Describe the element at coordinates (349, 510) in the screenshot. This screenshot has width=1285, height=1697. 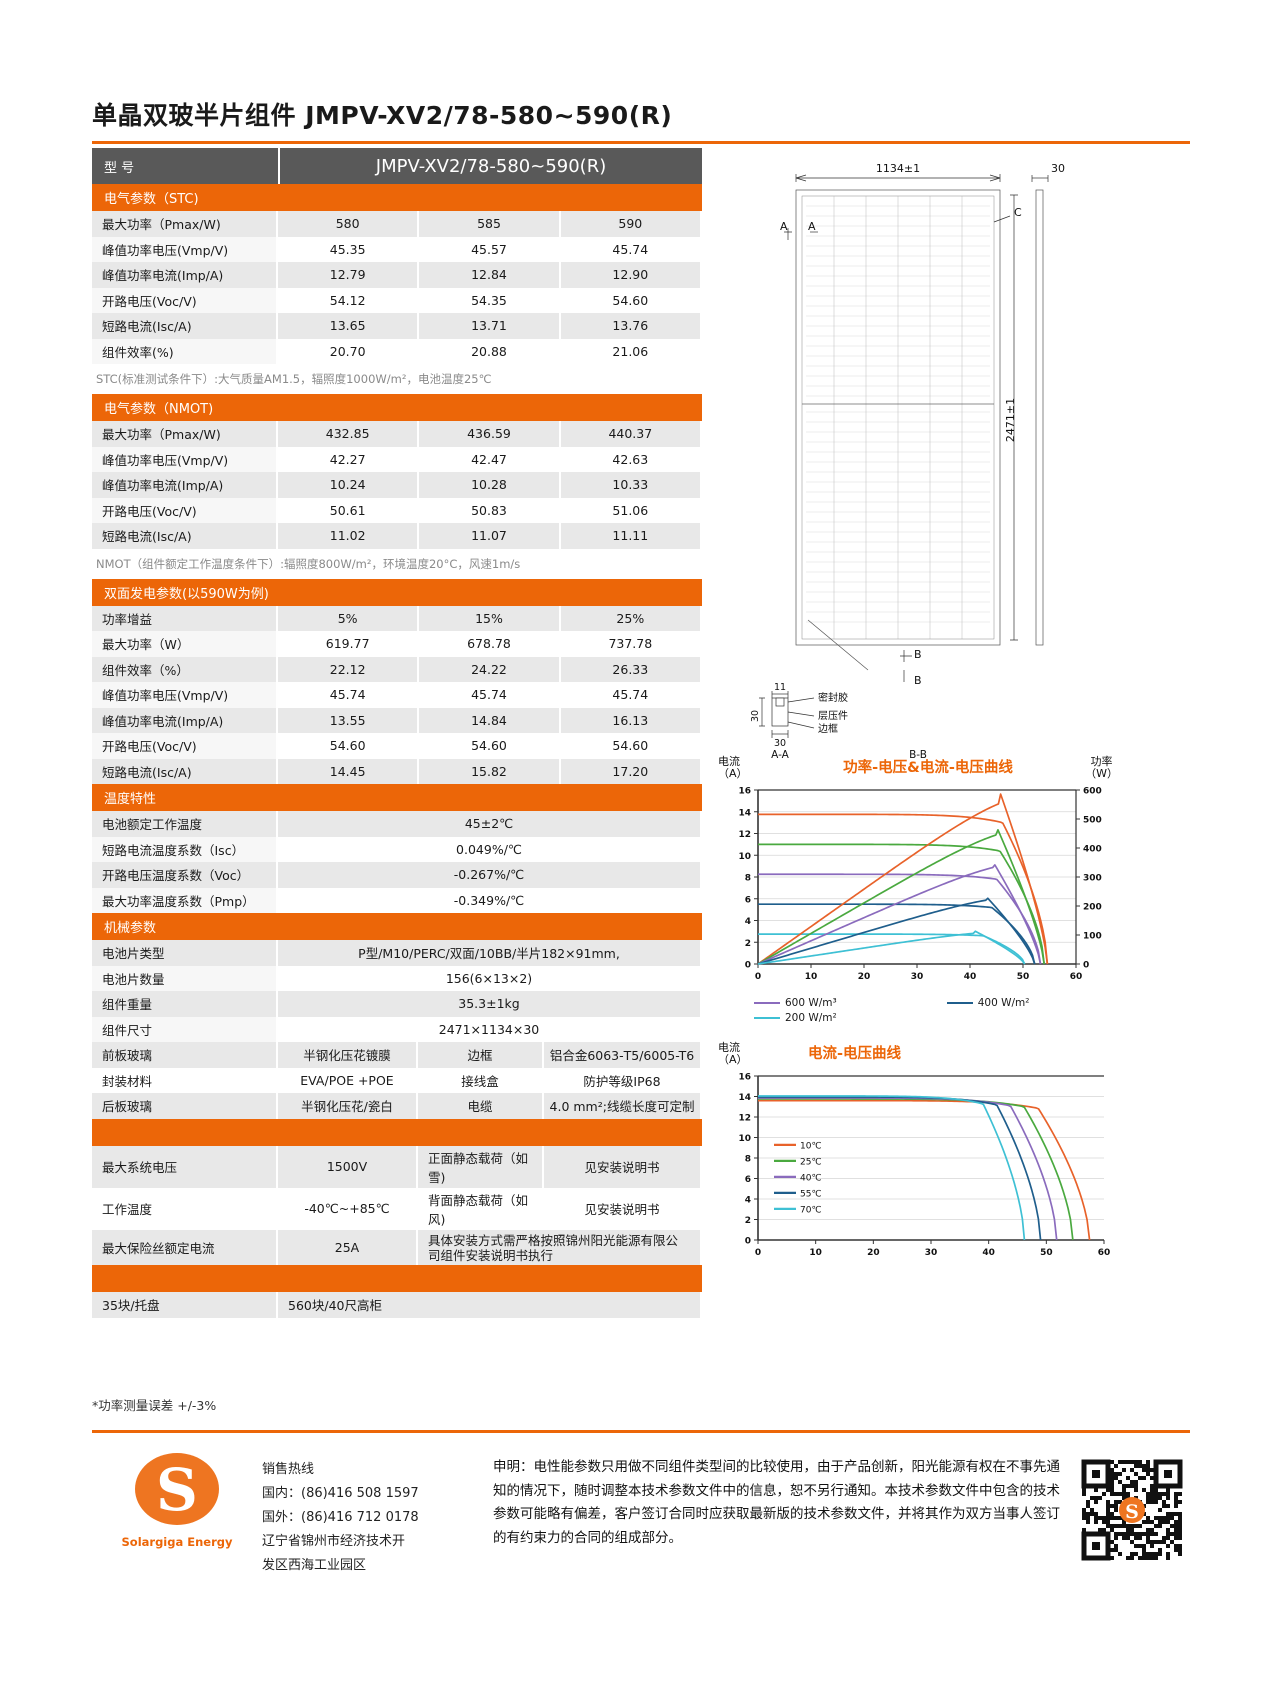
I see `row-value: 50.61` at that location.